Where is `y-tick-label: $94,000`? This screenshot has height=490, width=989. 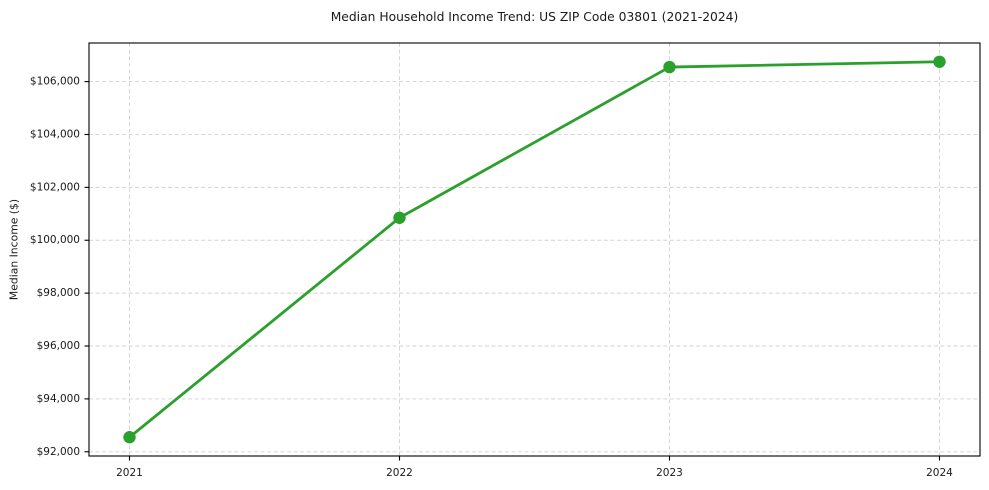
y-tick-label: $94,000 is located at coordinates (58, 399).